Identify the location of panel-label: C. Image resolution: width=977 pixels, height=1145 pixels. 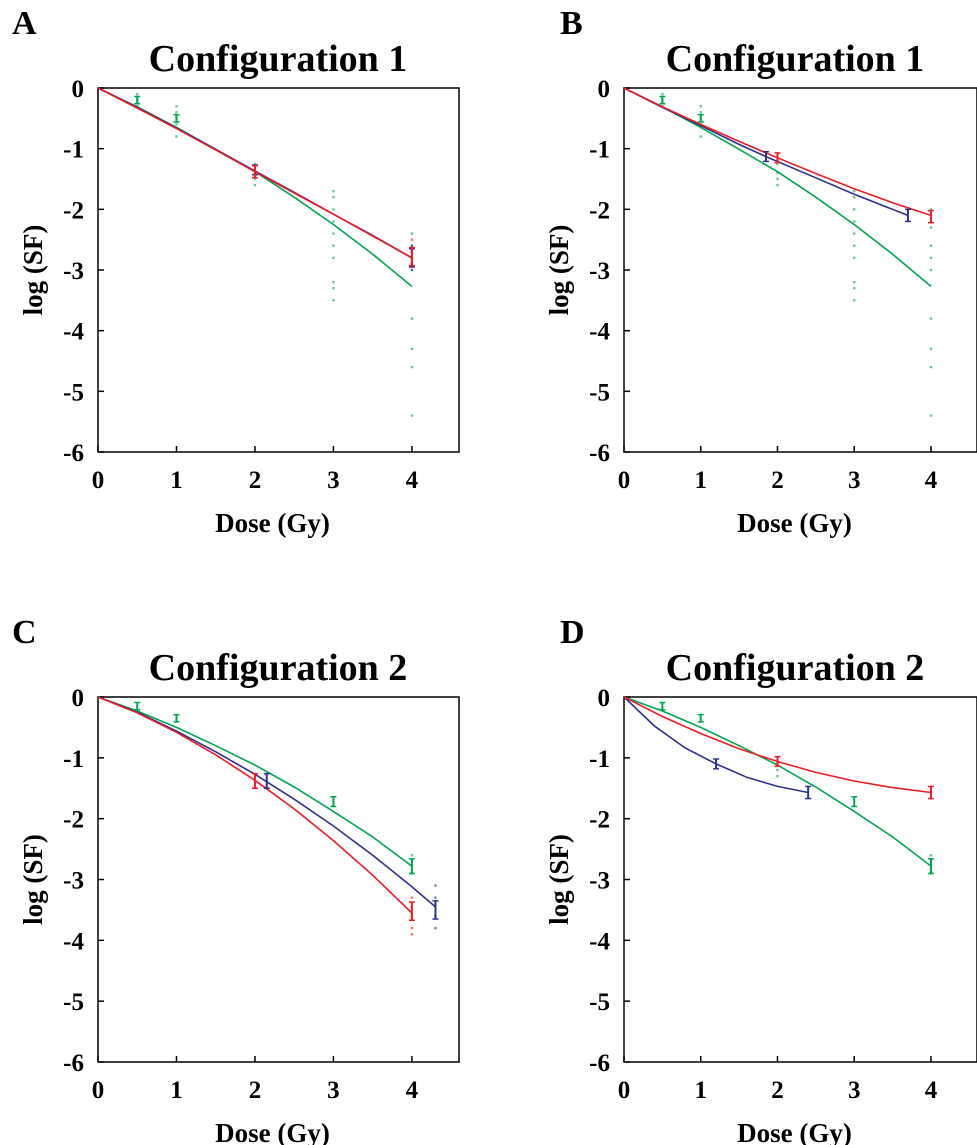
(24, 632).